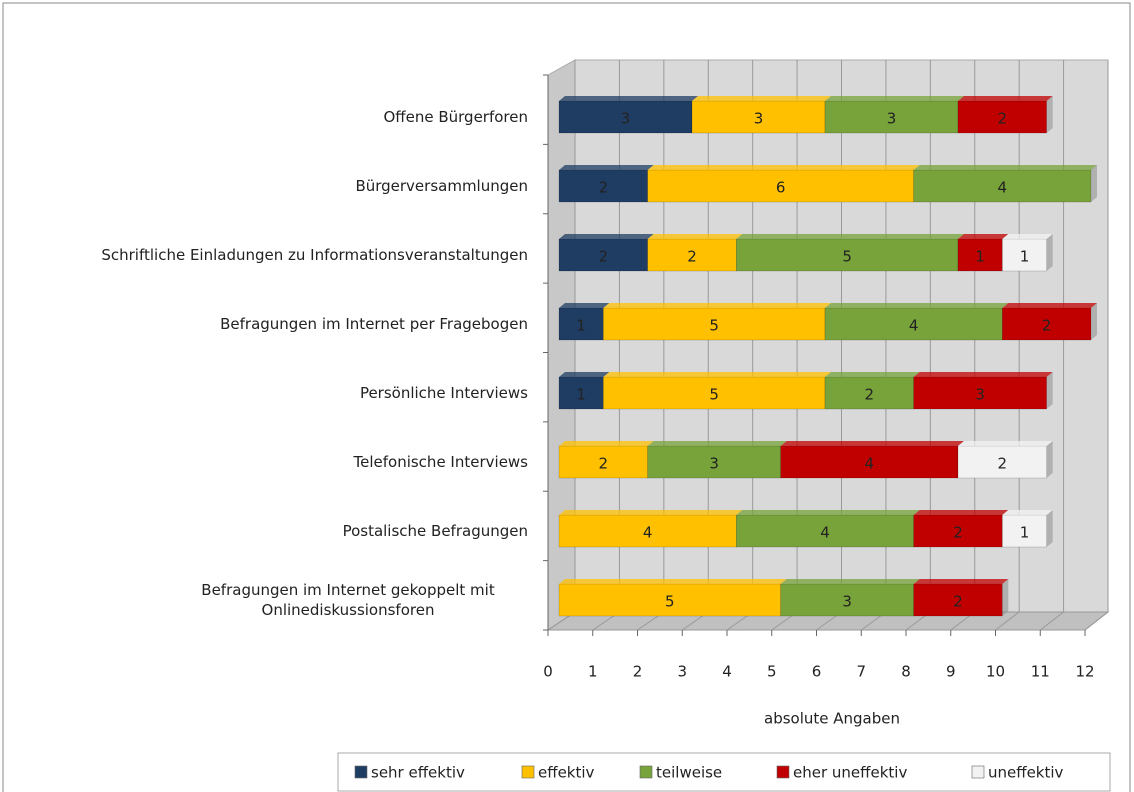 This screenshot has width=1134, height=792. I want to click on category-label: Telefonische Interviews, so click(441, 462).